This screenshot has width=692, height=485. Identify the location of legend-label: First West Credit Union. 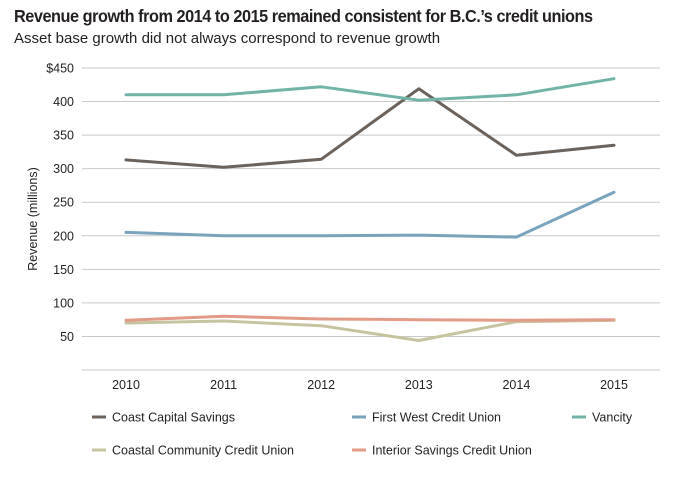
(436, 418).